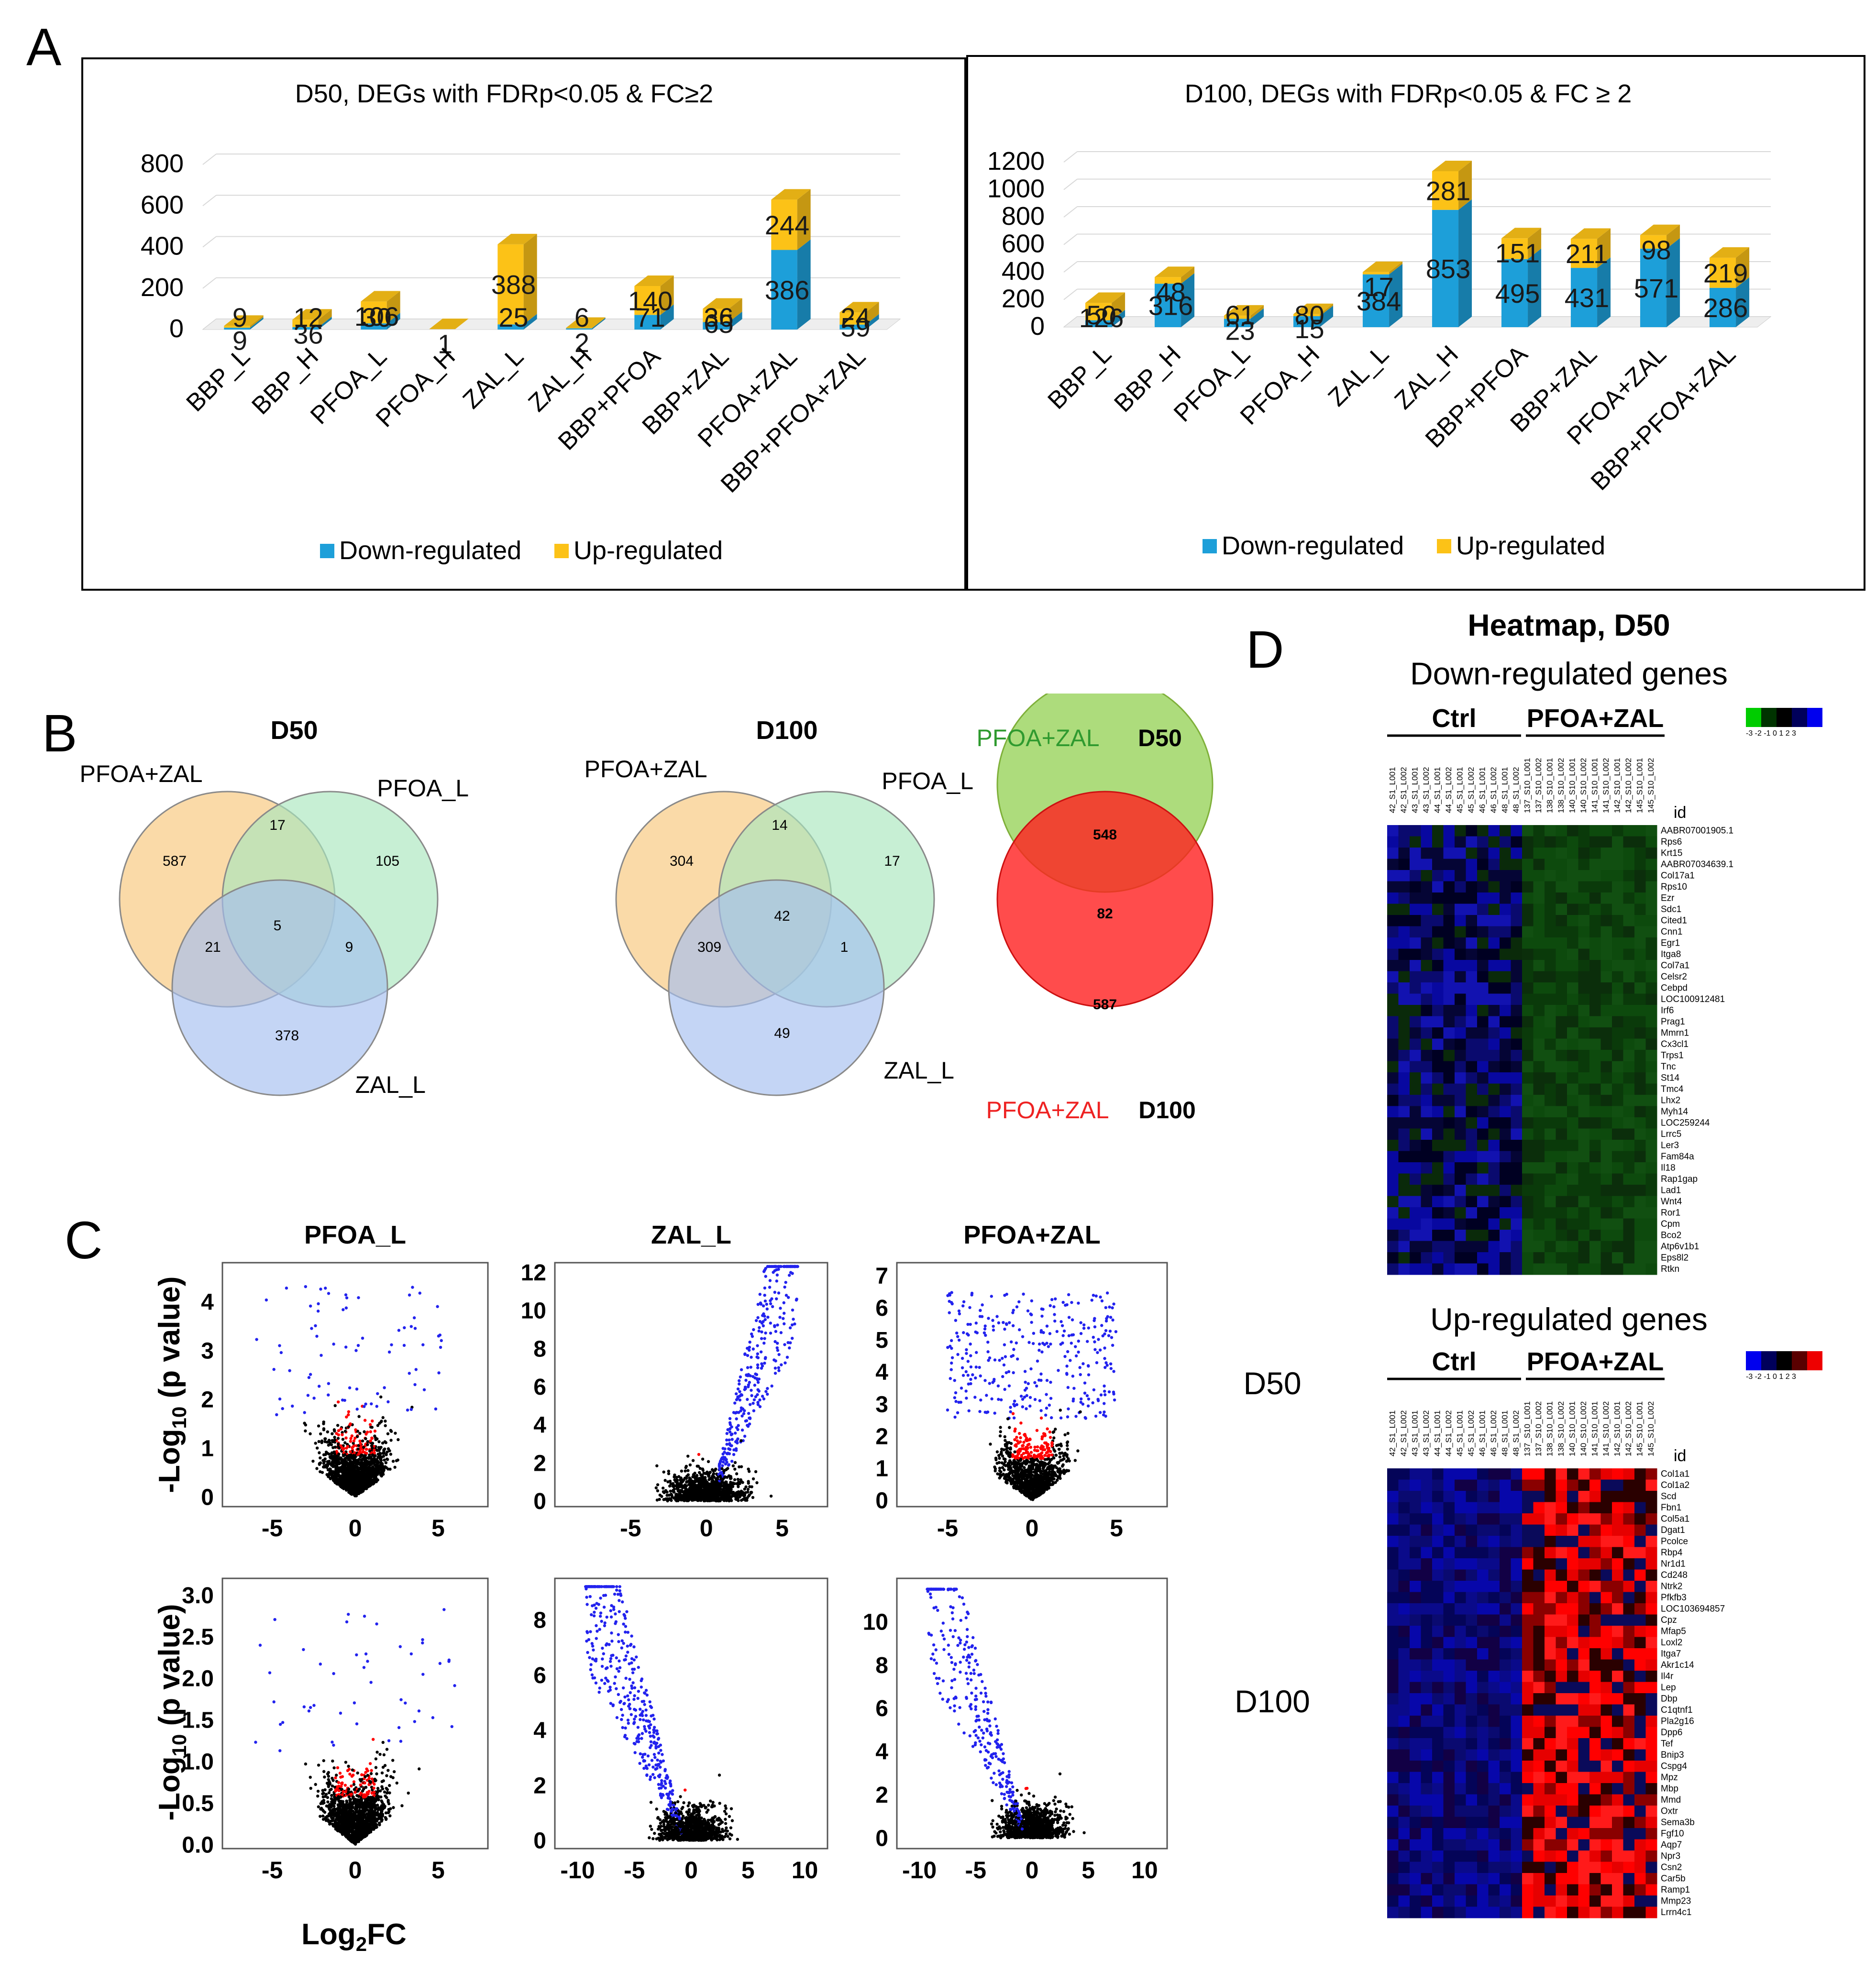 The height and width of the screenshot is (1961, 1876). Describe the element at coordinates (881, 1468) in the screenshot. I see `y-tick-label: 1` at that location.